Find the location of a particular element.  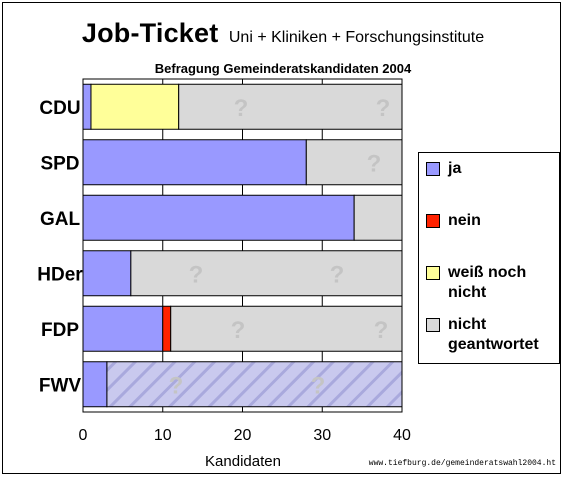

legend-item-nein: nein is located at coordinates (492, 221).